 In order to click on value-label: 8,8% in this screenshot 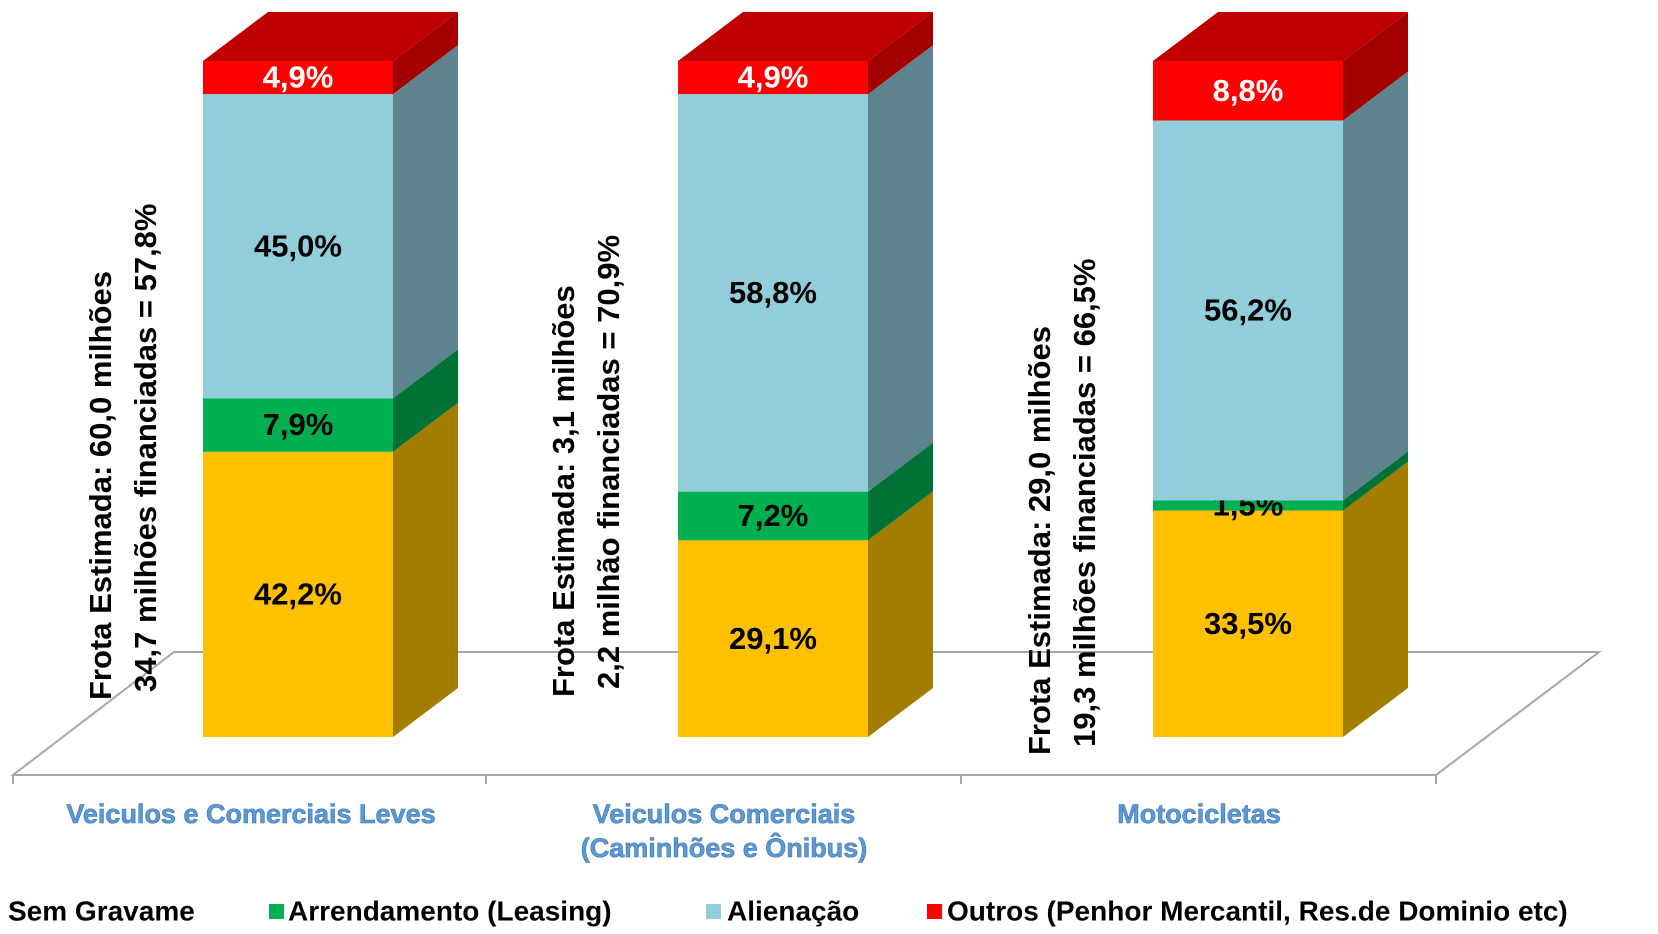, I will do `click(1248, 90)`.